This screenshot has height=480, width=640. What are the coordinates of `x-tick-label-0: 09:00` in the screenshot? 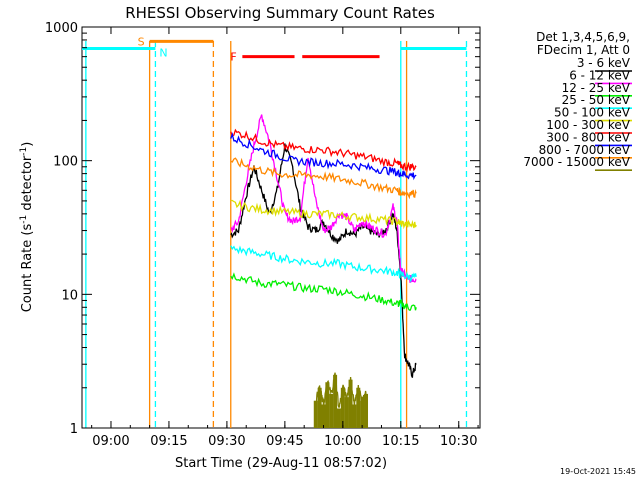 It's located at (110, 441).